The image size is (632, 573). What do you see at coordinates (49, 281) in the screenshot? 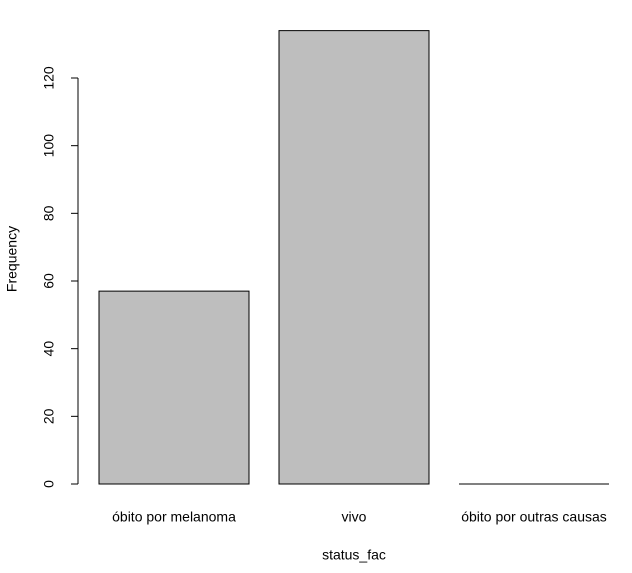
I see `y-tick-label: 60` at bounding box center [49, 281].